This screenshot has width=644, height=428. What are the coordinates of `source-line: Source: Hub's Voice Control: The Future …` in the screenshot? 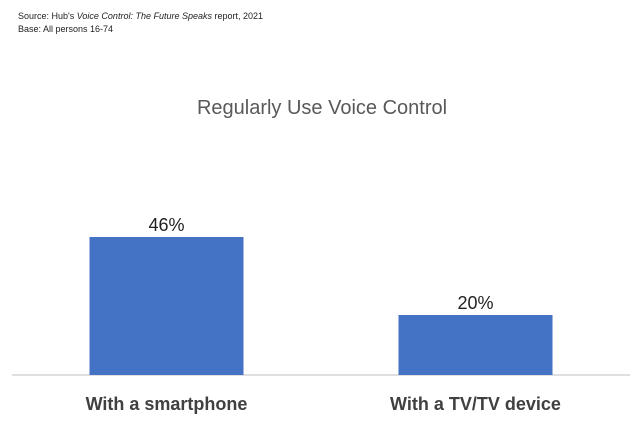 It's located at (140, 16).